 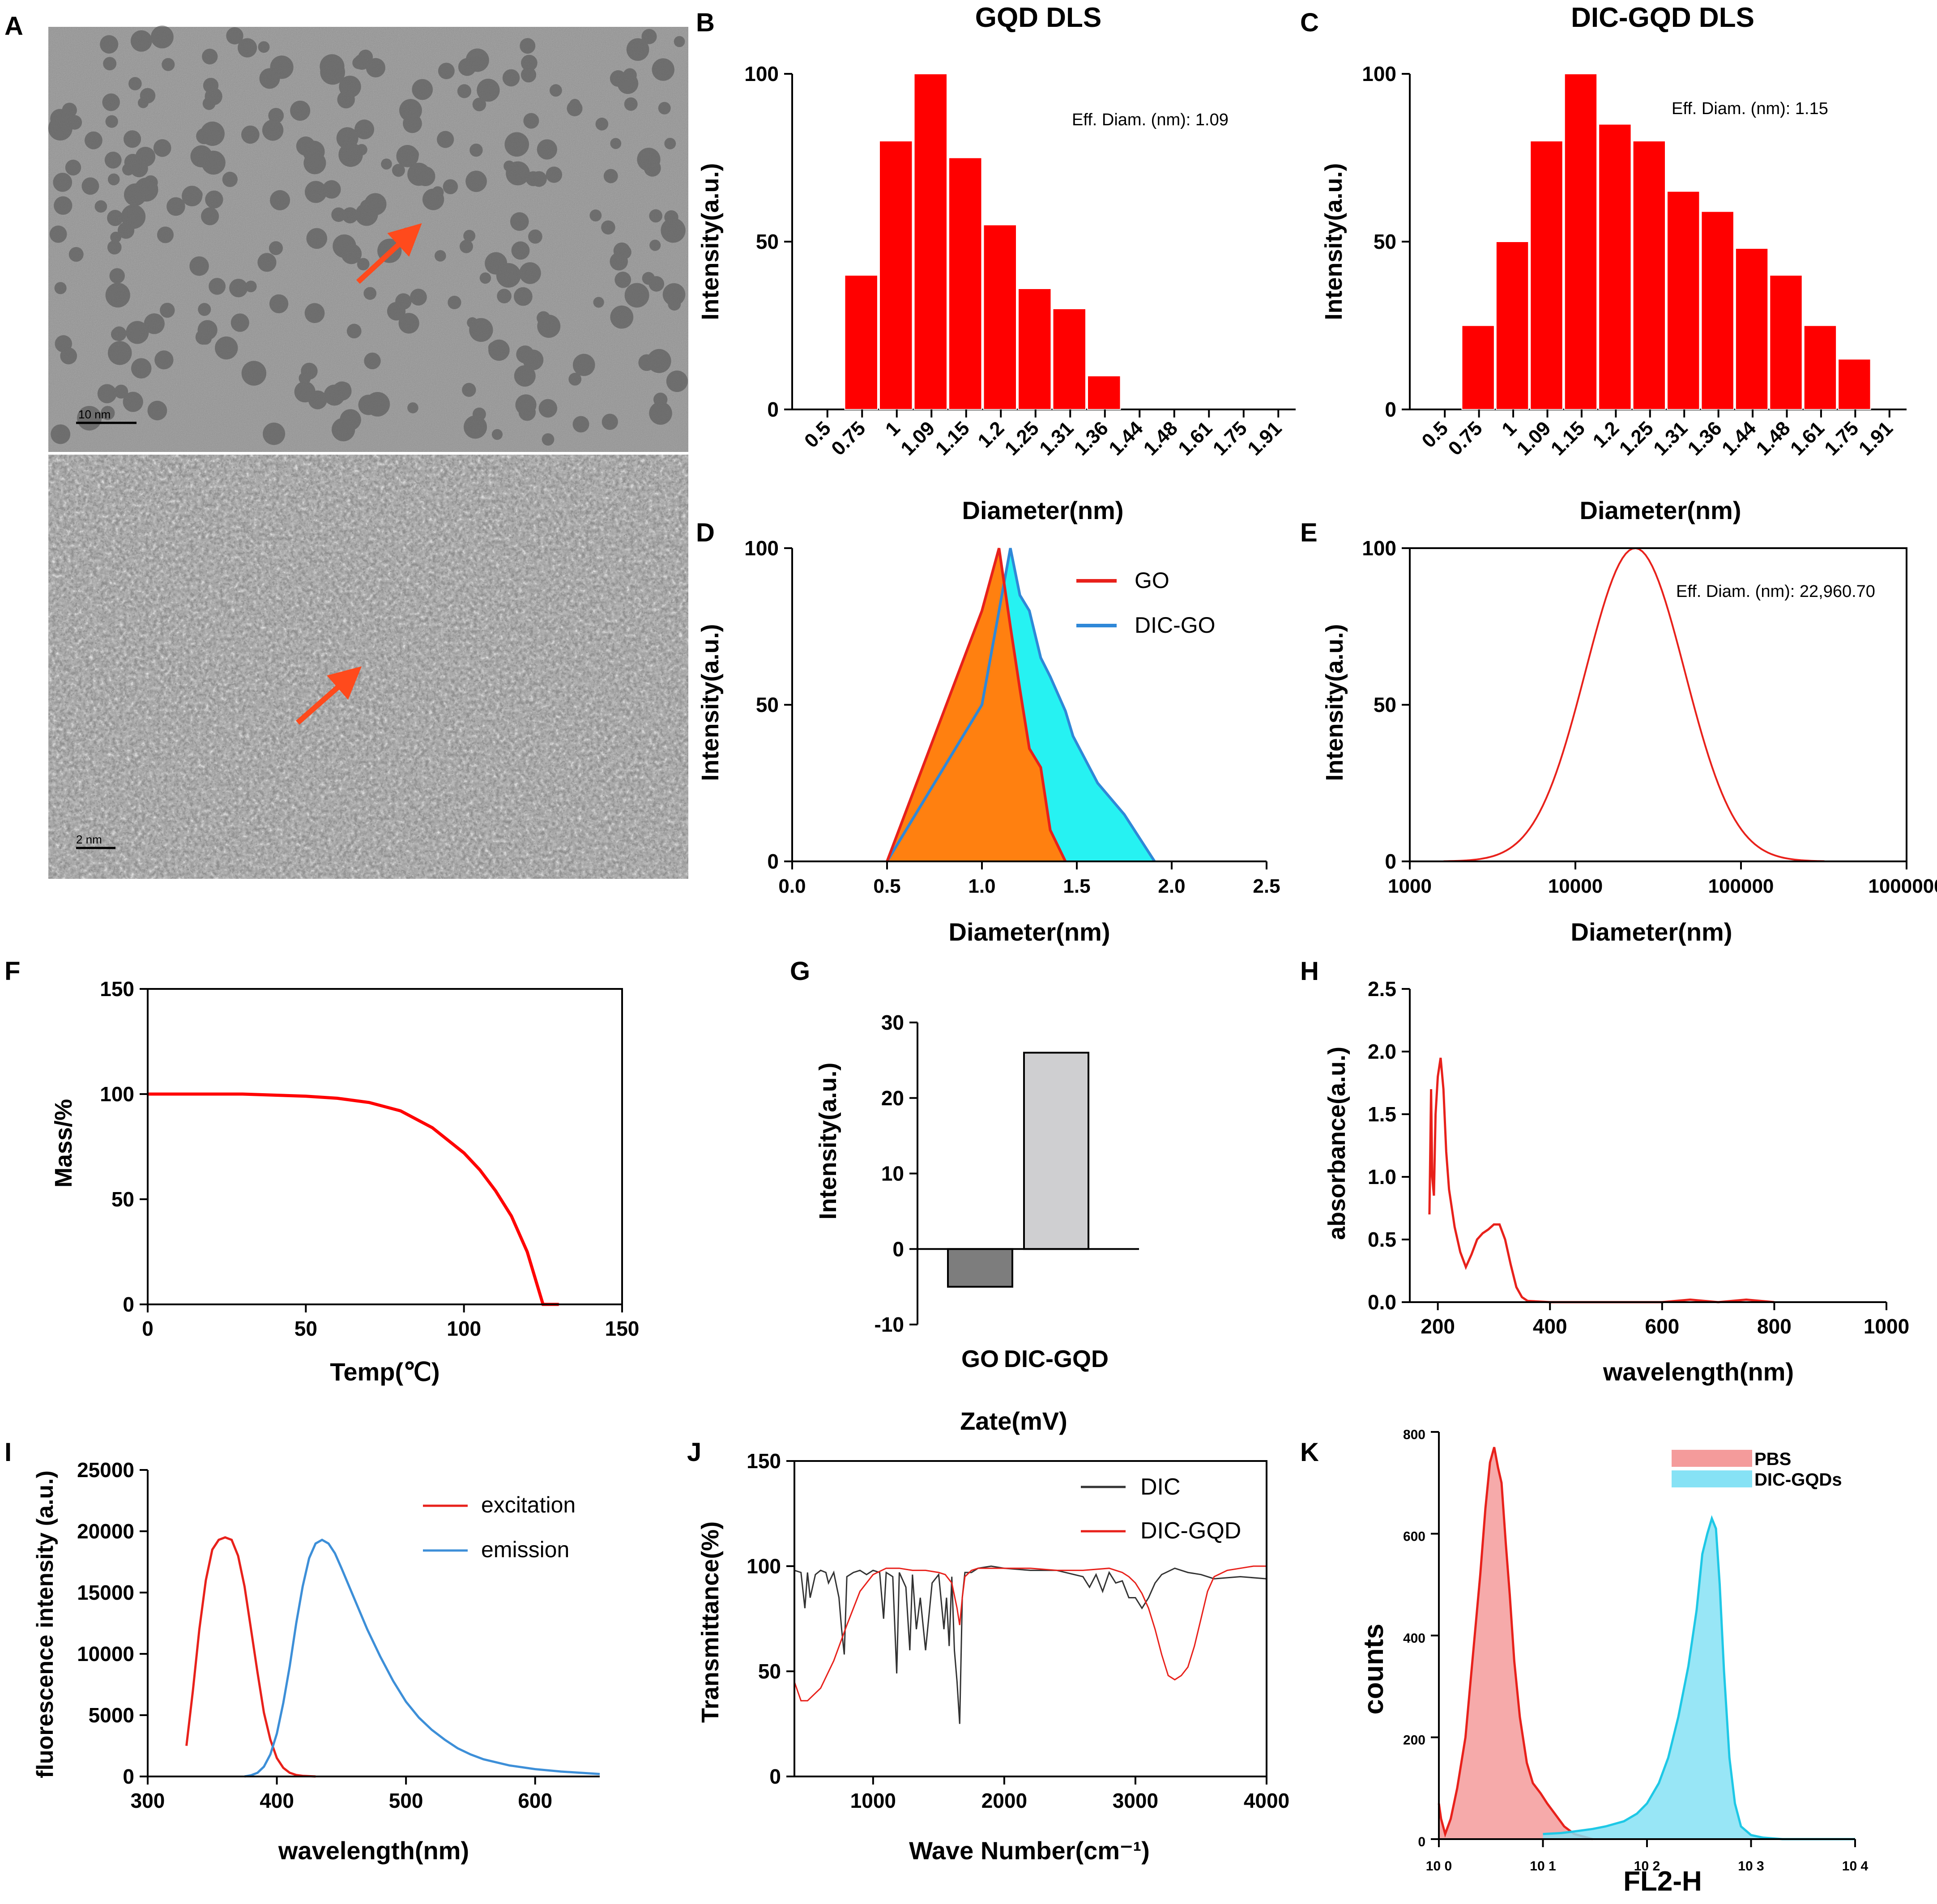 What do you see at coordinates (1886, 1326) in the screenshot?
I see `x-tick-label: 1000` at bounding box center [1886, 1326].